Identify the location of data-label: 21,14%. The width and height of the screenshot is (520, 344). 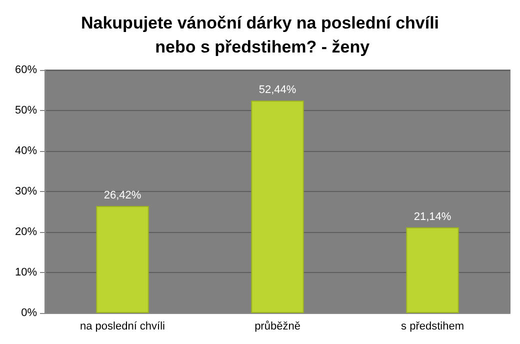
(433, 216).